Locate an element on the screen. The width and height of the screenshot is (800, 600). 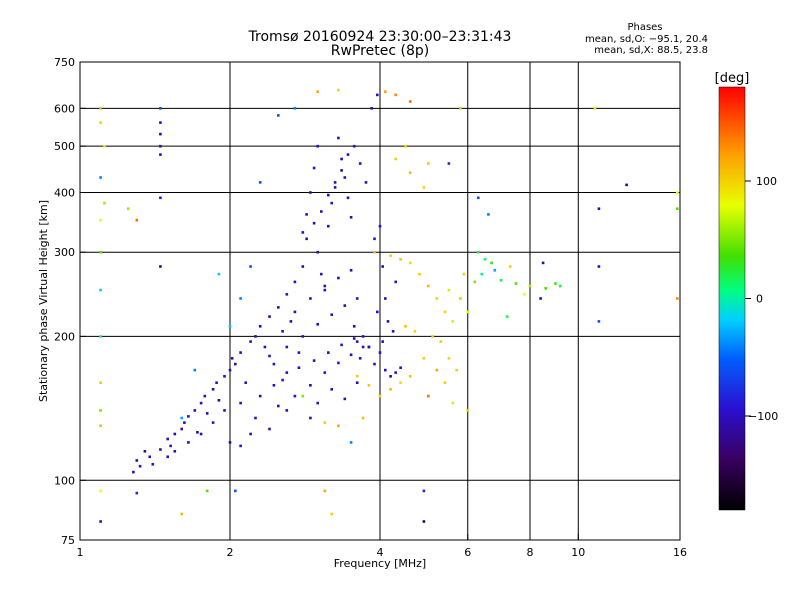
y-axis-label: Stationary phase Virtual Height [km] is located at coordinates (43, 301).